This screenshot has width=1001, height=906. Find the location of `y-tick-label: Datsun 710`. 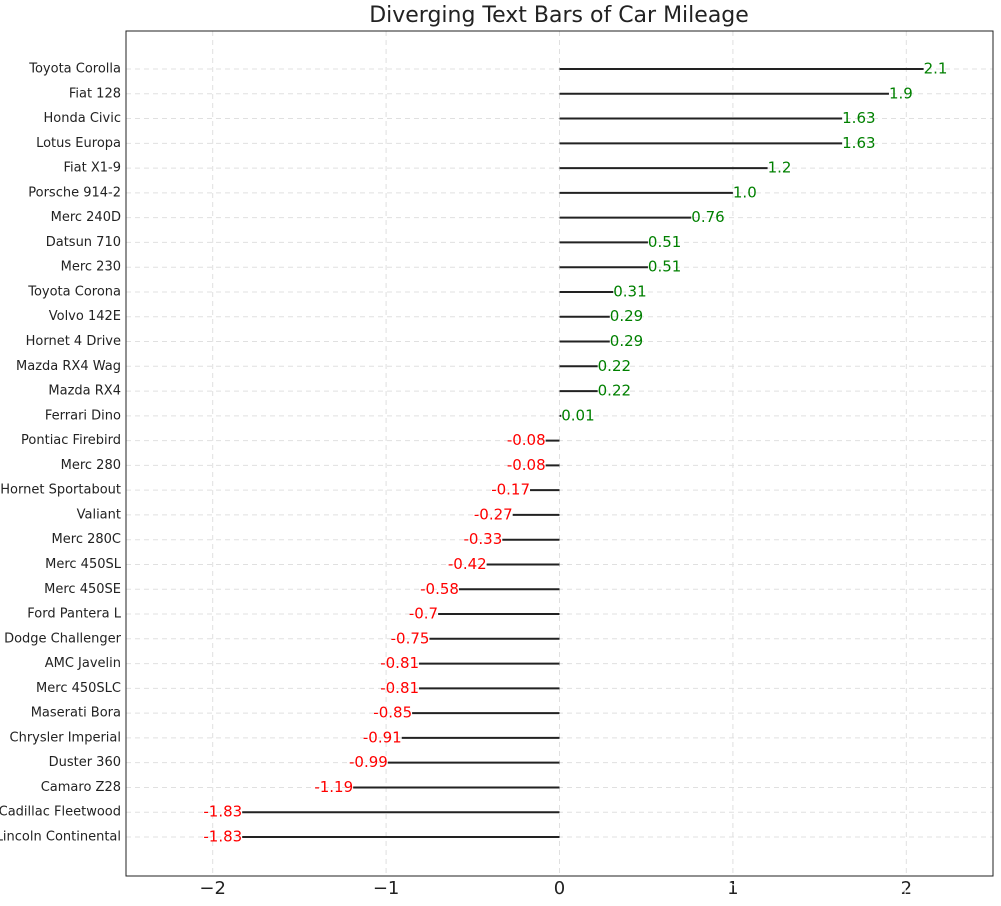

y-tick-label: Datsun 710 is located at coordinates (83, 242).